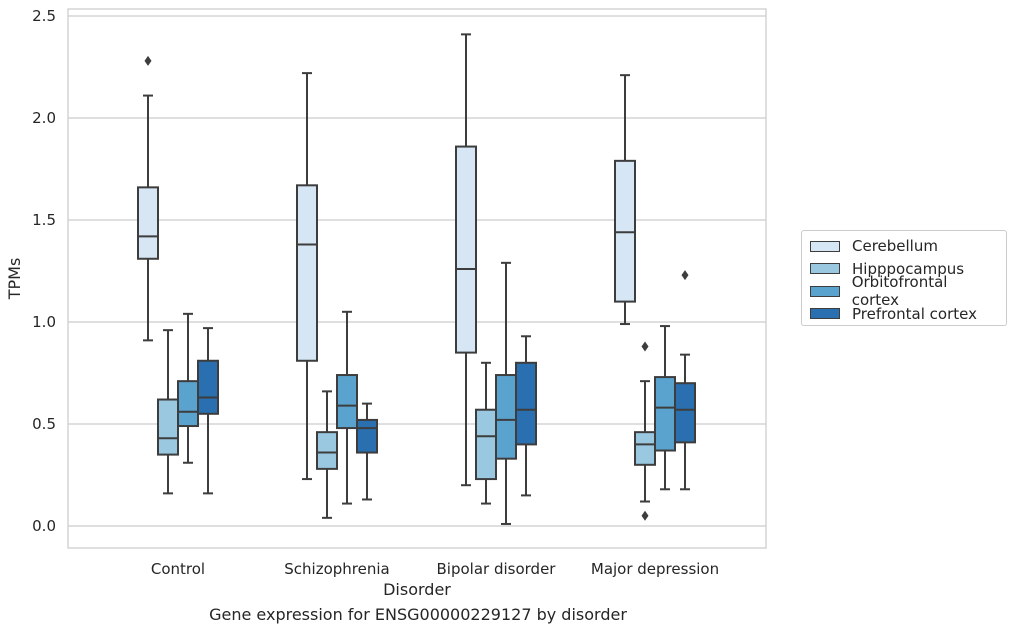 The height and width of the screenshot is (634, 1018). What do you see at coordinates (417, 589) in the screenshot?
I see `x-axis-label: Disorder` at bounding box center [417, 589].